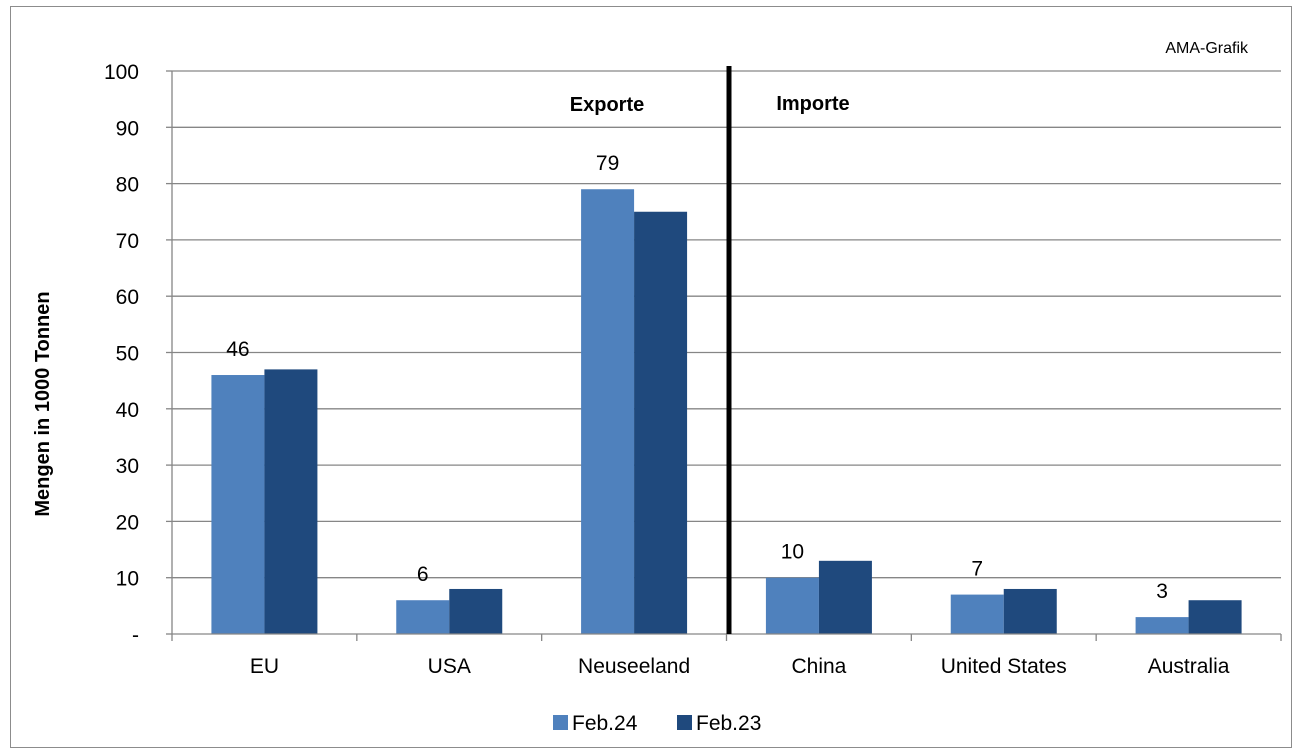  Describe the element at coordinates (135, 635) in the screenshot. I see `y-tick-label: -` at that location.